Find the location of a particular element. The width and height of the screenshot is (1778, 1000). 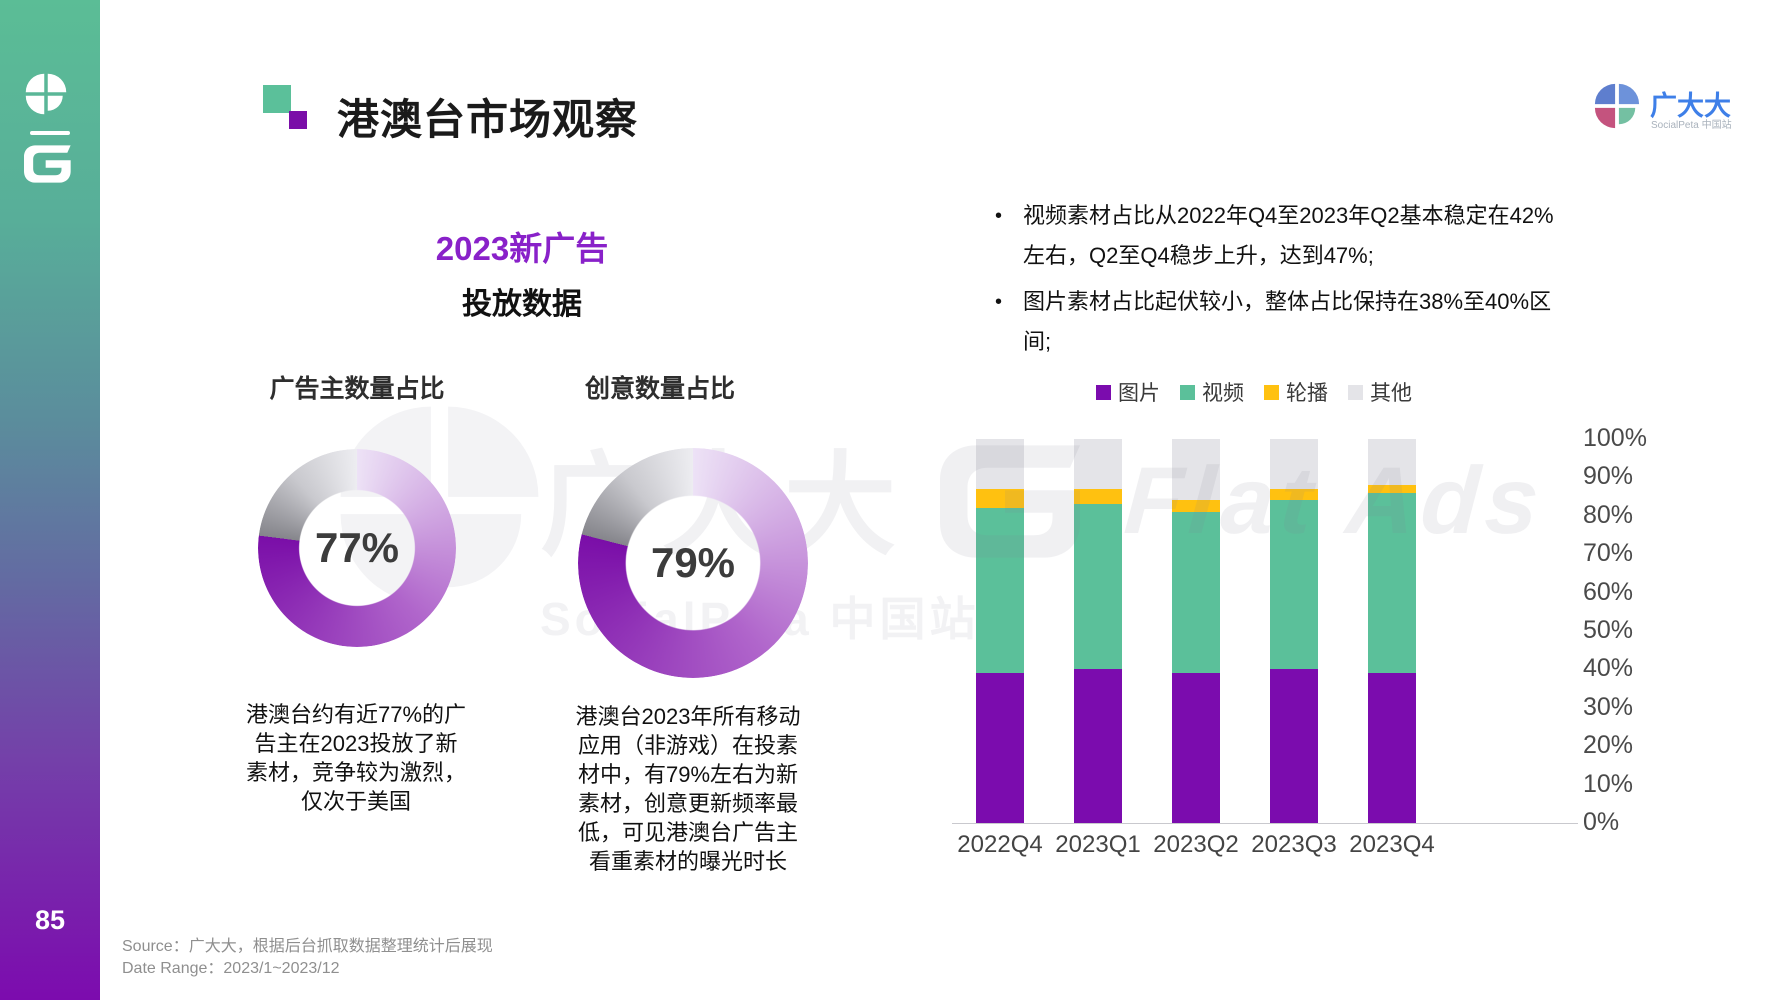

bar-2023Q2 is located at coordinates (1196, 631).